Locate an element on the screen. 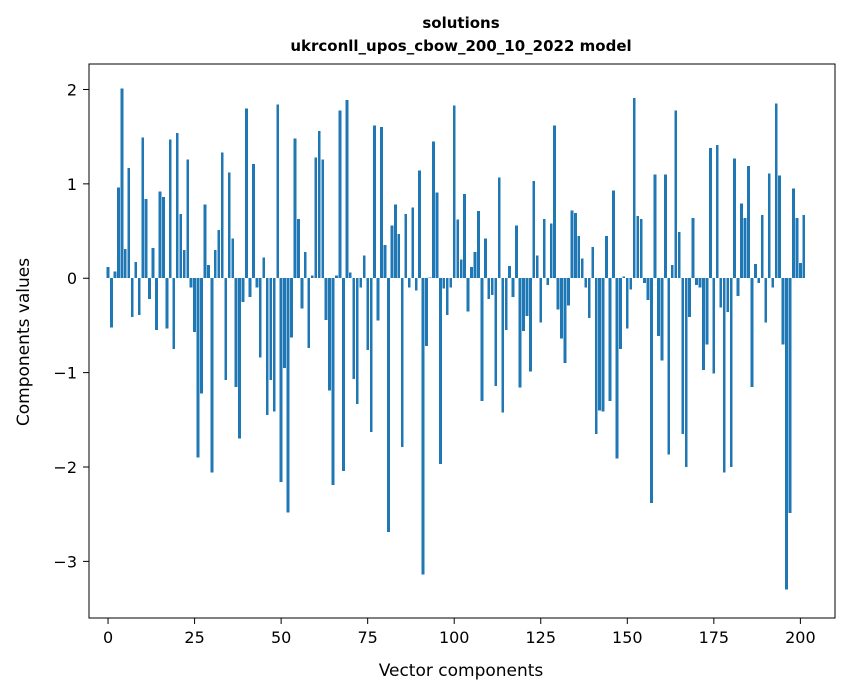 The height and width of the screenshot is (696, 847). y-tick-label--1: −1 is located at coordinates (65, 373).